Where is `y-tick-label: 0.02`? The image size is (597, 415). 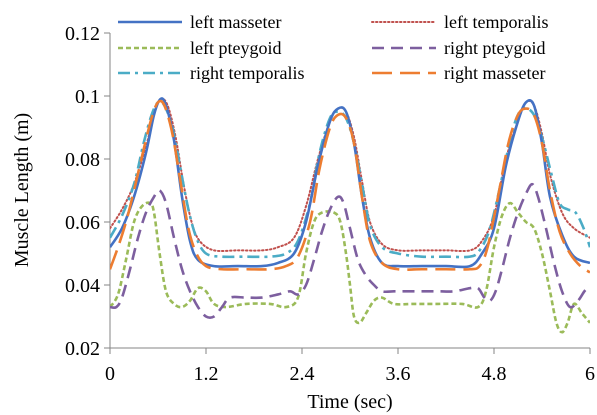
y-tick-label: 0.02 is located at coordinates (82, 349).